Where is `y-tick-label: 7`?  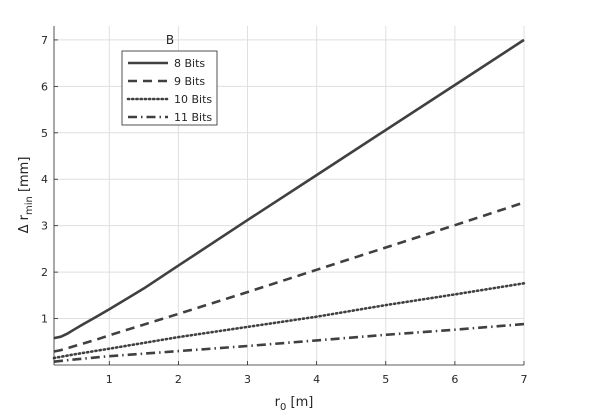
y-tick-label: 7 is located at coordinates (44, 40).